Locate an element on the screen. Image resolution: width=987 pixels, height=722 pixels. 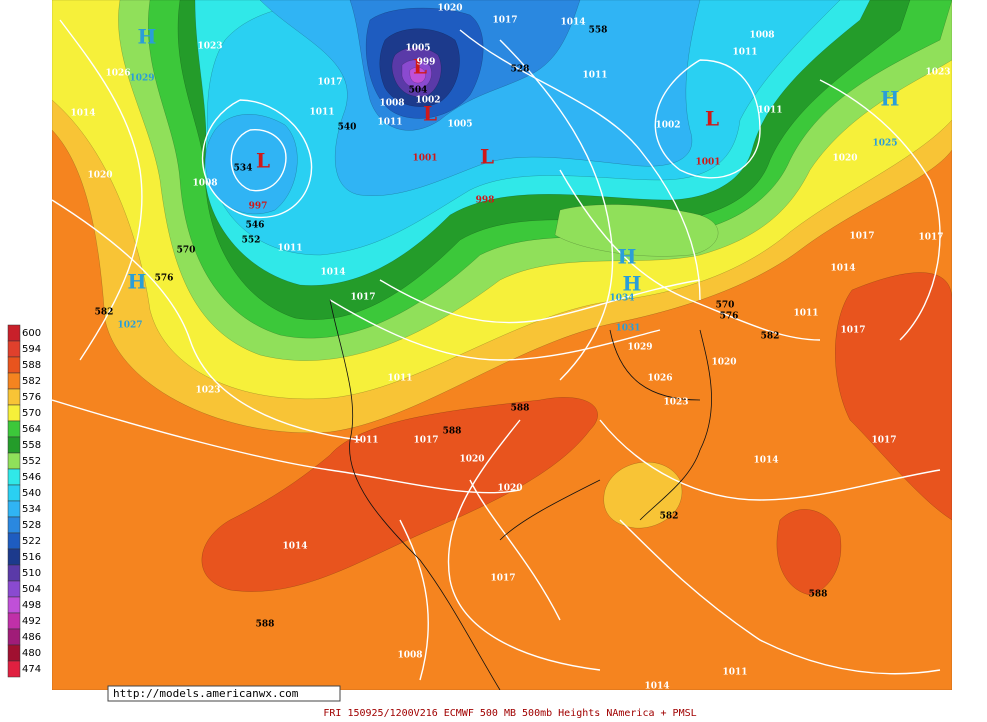
isobar-label: 1002 is located at coordinates (427, 101).